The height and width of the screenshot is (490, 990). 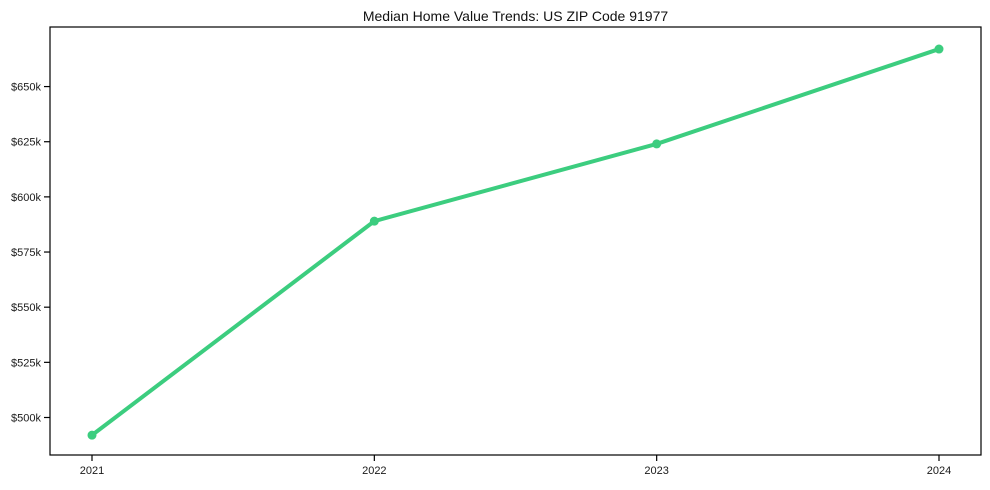 I want to click on x-tick-label: 2024, so click(x=939, y=471).